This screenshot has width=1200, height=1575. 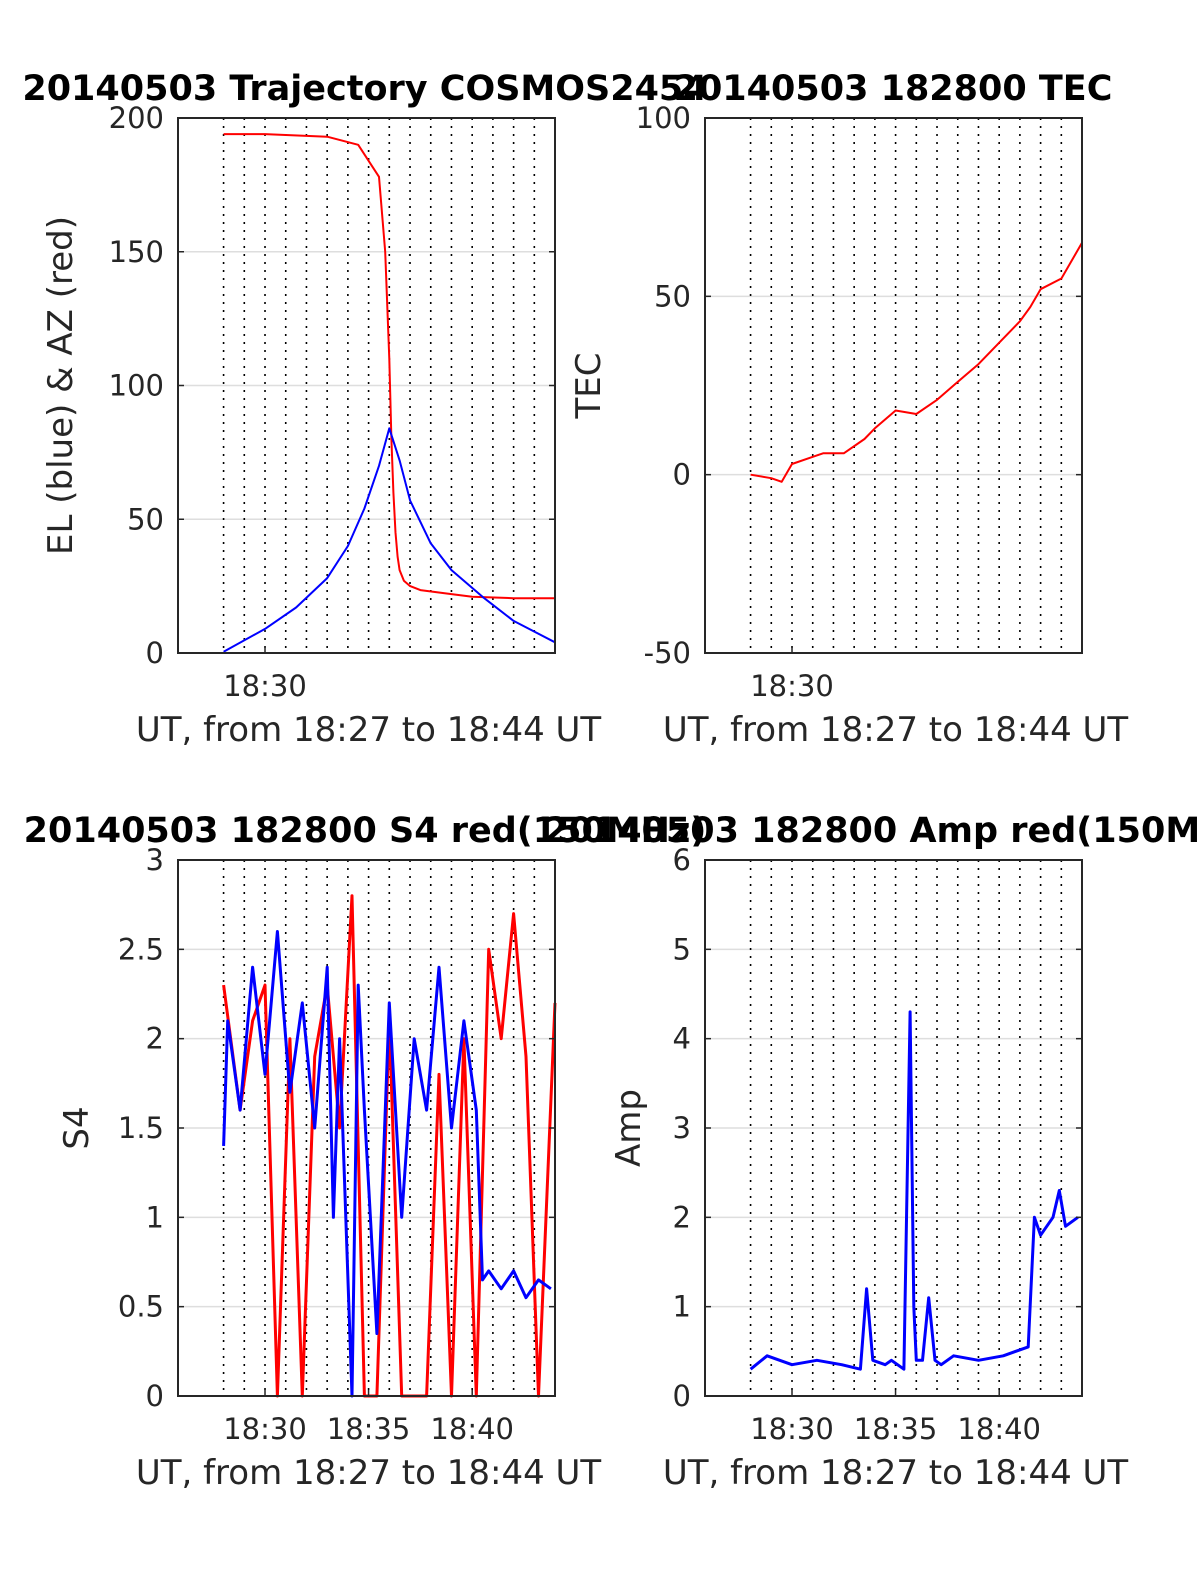 I want to click on y-axis-label: TEC, so click(x=589, y=386).